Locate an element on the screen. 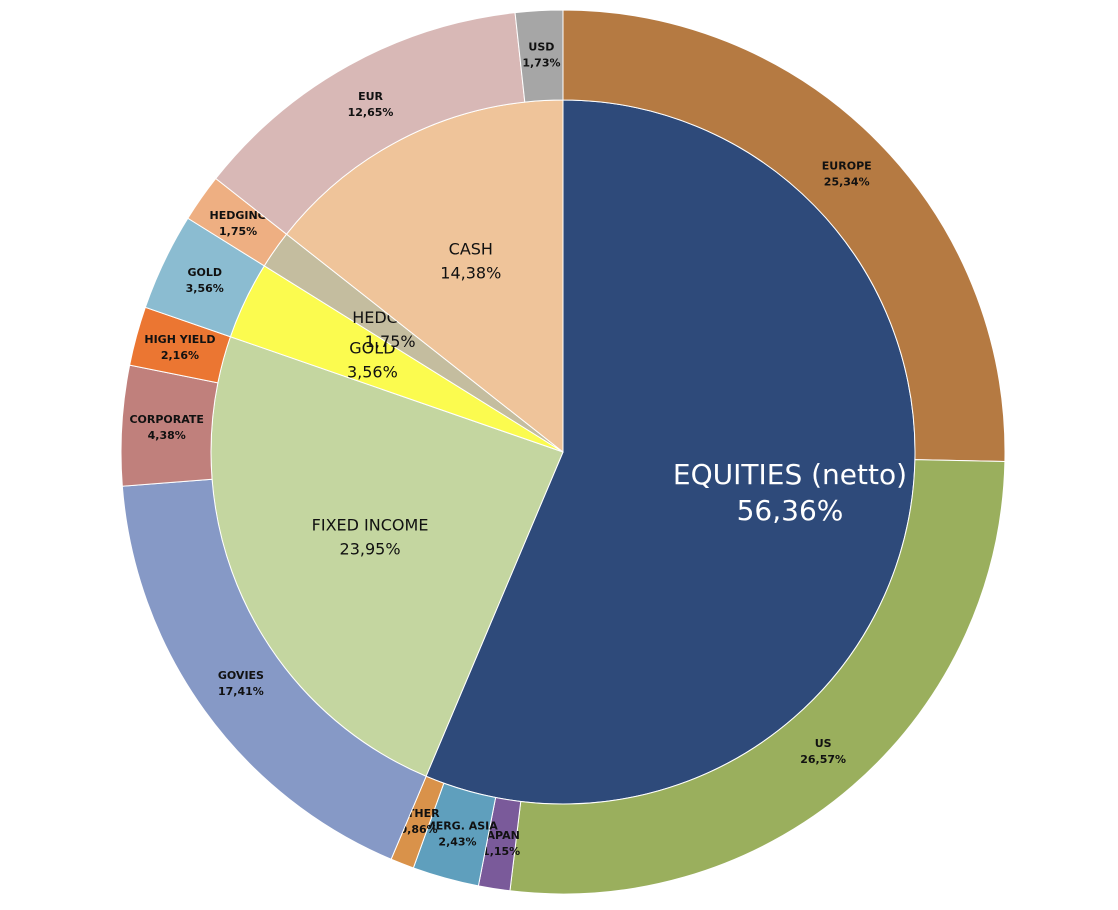  slice is located at coordinates (539, 56).